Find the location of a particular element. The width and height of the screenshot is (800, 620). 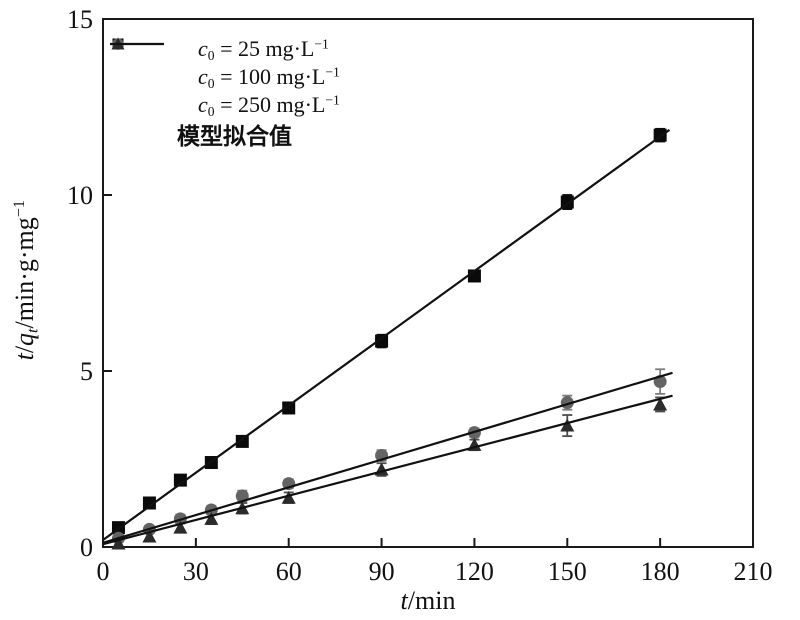

x-tick-label: 180 is located at coordinates (660, 571).